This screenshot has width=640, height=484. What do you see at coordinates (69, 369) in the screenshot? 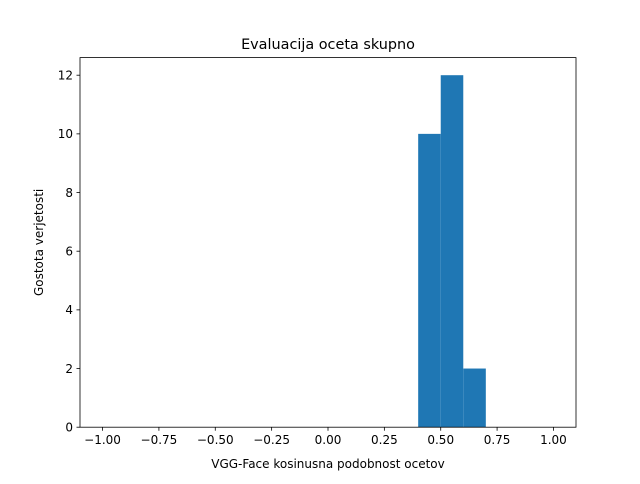
I see `y-tick-label: 2` at bounding box center [69, 369].